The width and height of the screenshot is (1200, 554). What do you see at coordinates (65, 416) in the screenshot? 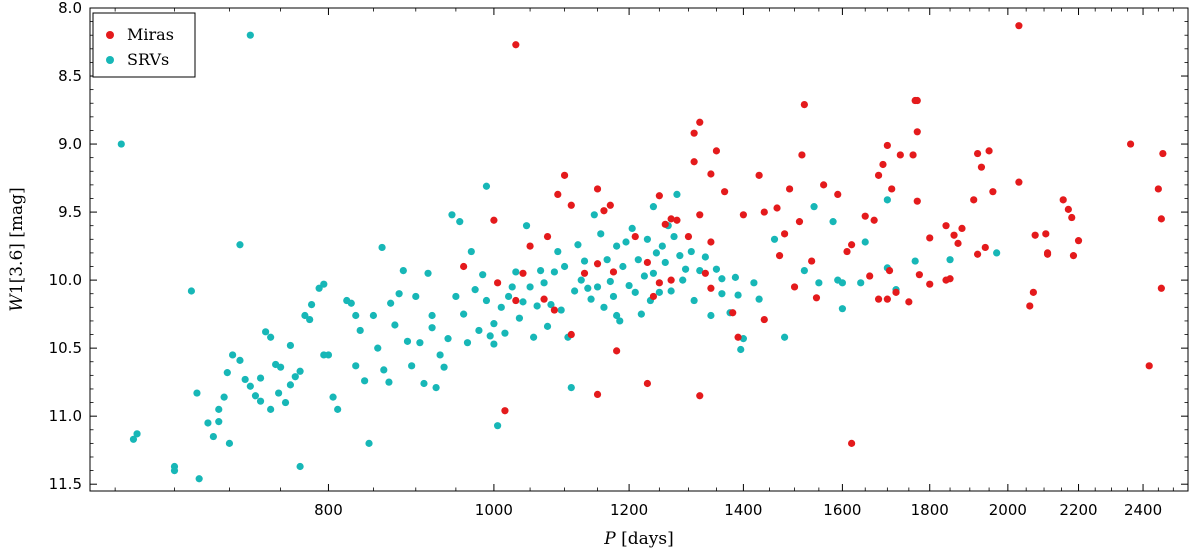
I see `y-tick-label: 11.0` at bounding box center [65, 416].